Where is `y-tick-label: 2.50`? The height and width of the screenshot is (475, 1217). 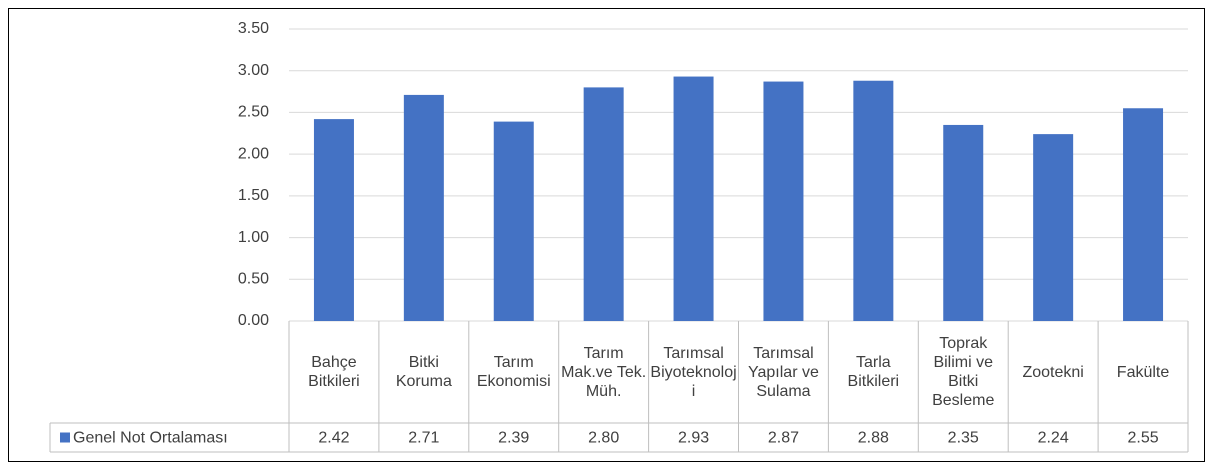
y-tick-label: 2.50 is located at coordinates (253, 112).